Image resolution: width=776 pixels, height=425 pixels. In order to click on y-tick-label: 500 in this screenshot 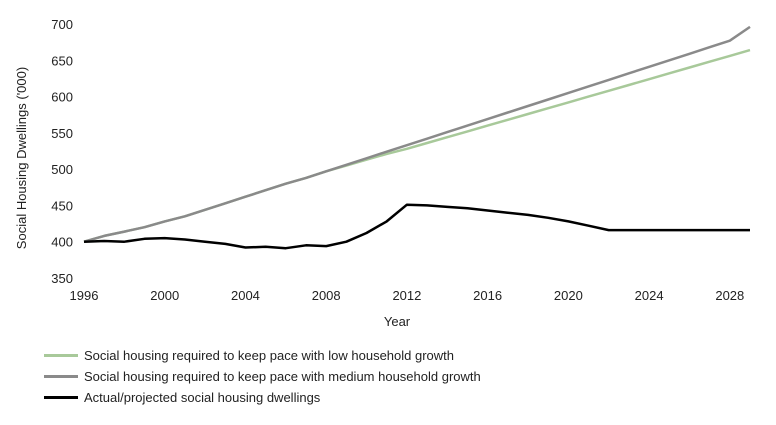, I will do `click(62, 169)`.